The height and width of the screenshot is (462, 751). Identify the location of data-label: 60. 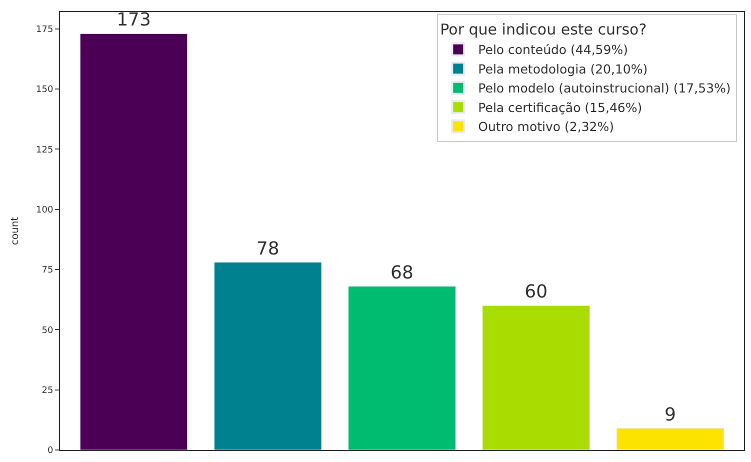
(536, 292).